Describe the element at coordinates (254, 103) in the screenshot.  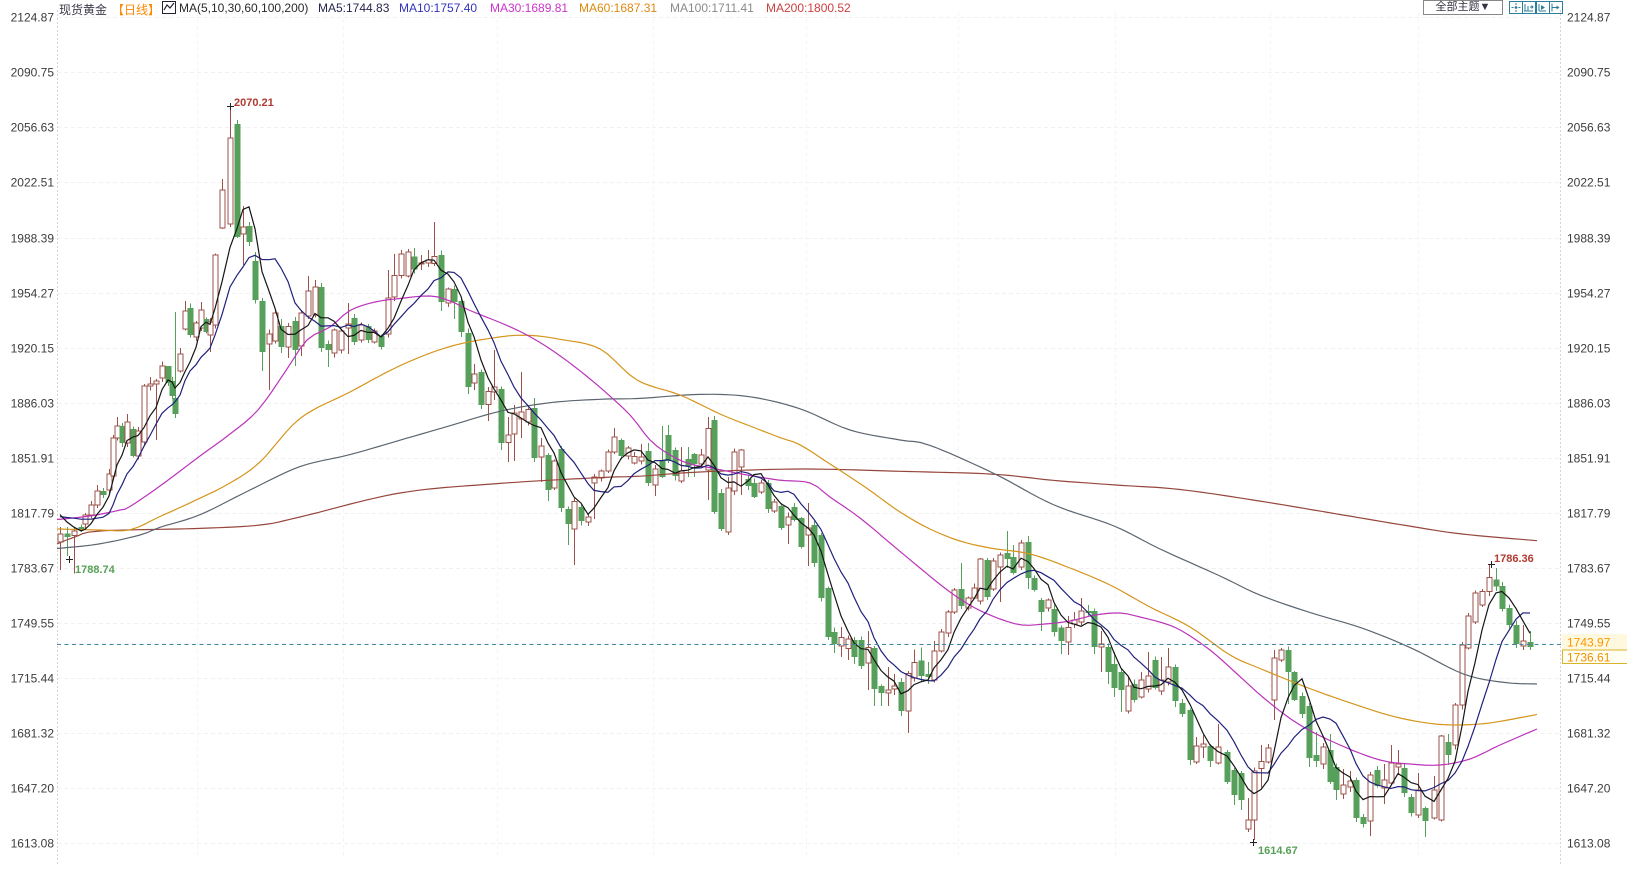
I see `svg-text: 2070.21` at that location.